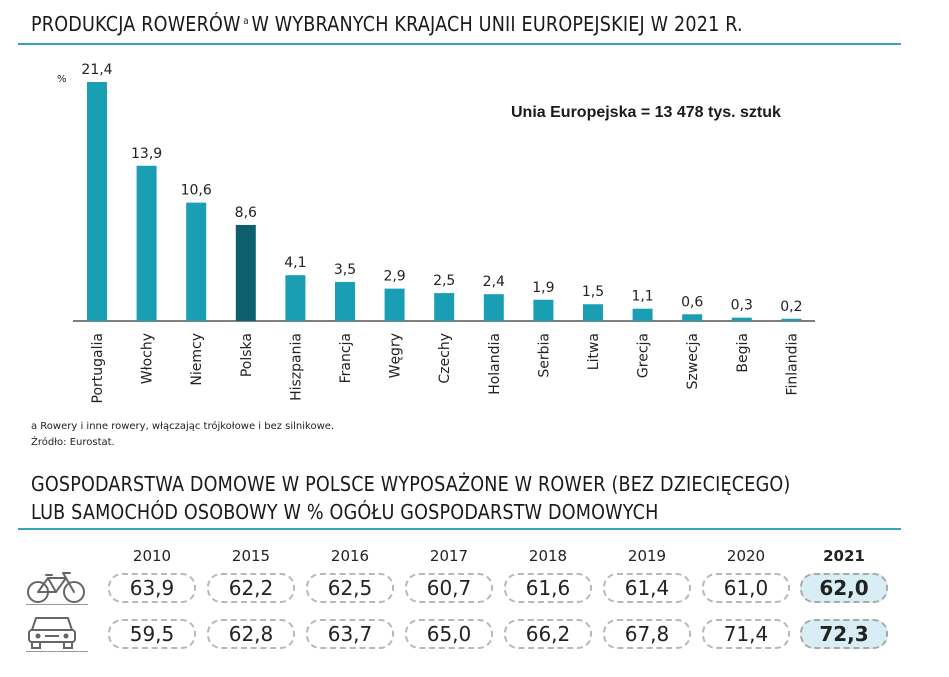 This screenshot has height=677, width=949. Describe the element at coordinates (449, 556) in the screenshot. I see `year-header-2017: 2017` at that location.